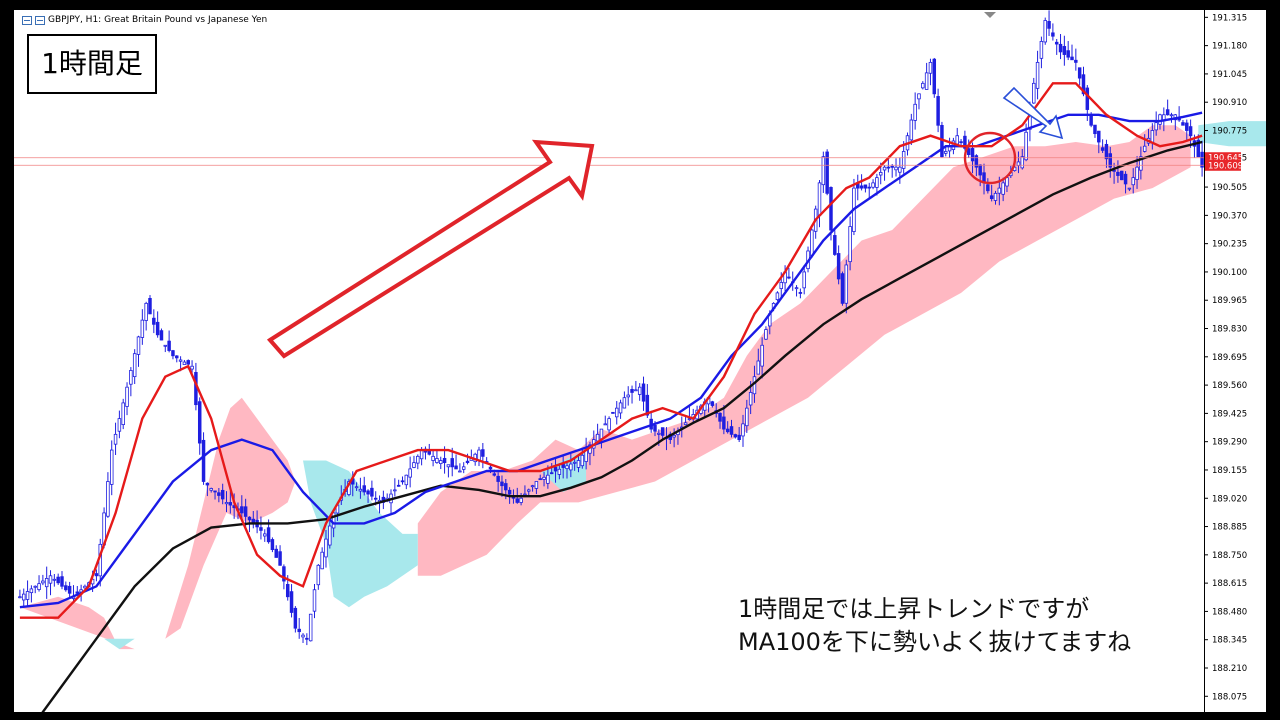 The width and height of the screenshot is (1280, 720). I want to click on y-tick-label: 189.290, so click(1229, 443).